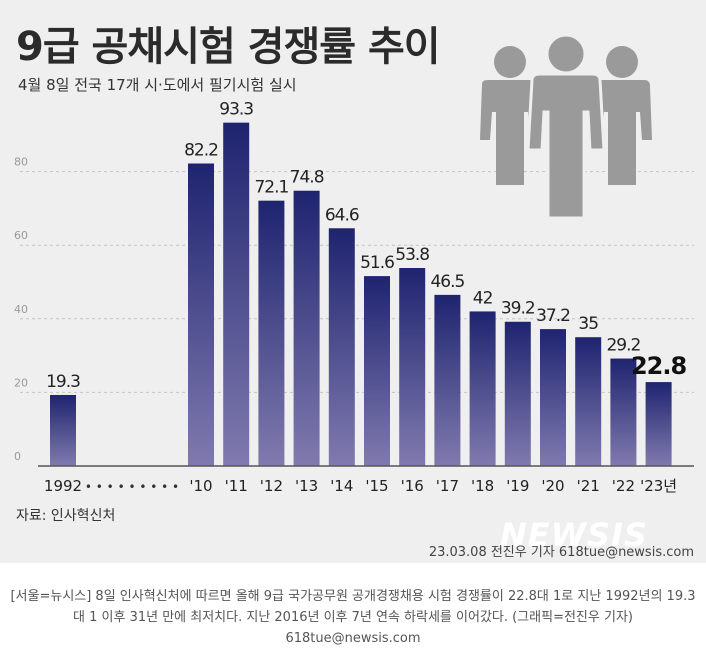 The height and width of the screenshot is (659, 706). I want to click on y-tick-label: 20, so click(21, 382).